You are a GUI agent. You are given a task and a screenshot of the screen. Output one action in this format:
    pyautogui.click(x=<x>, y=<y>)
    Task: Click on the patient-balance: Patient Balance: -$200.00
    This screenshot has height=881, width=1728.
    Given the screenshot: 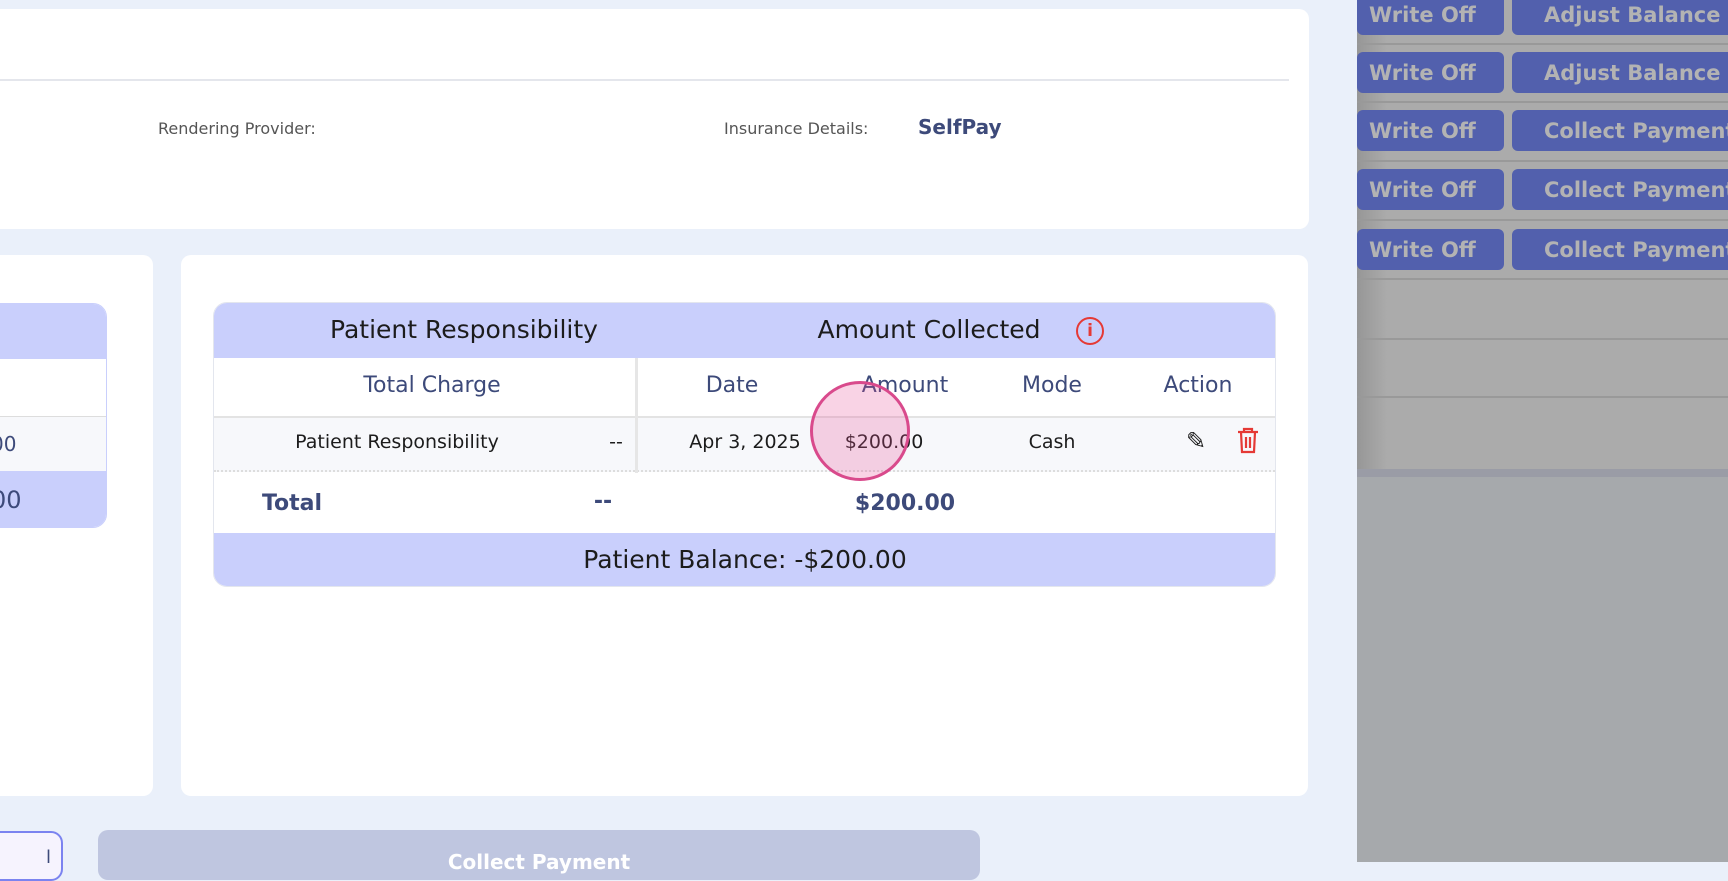 What is the action you would take?
    pyautogui.click(x=745, y=559)
    